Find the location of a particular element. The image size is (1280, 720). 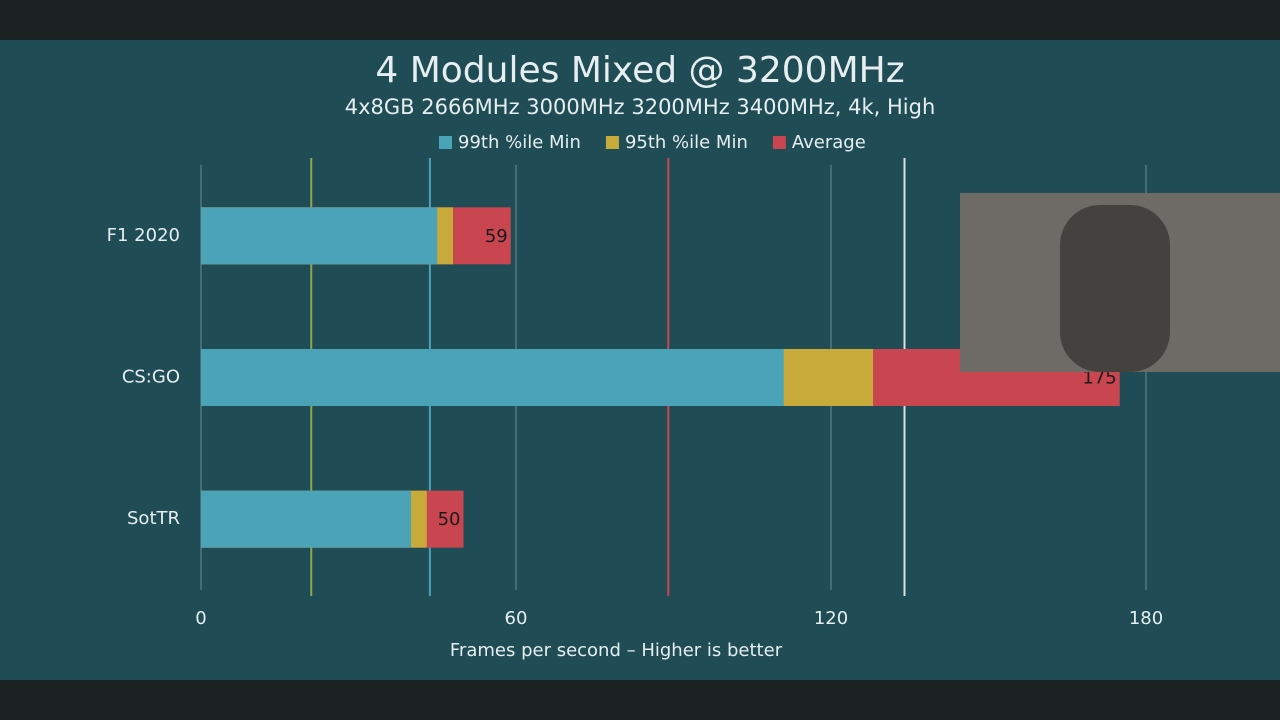

y-tick-label: F1 2020 is located at coordinates (143, 235).